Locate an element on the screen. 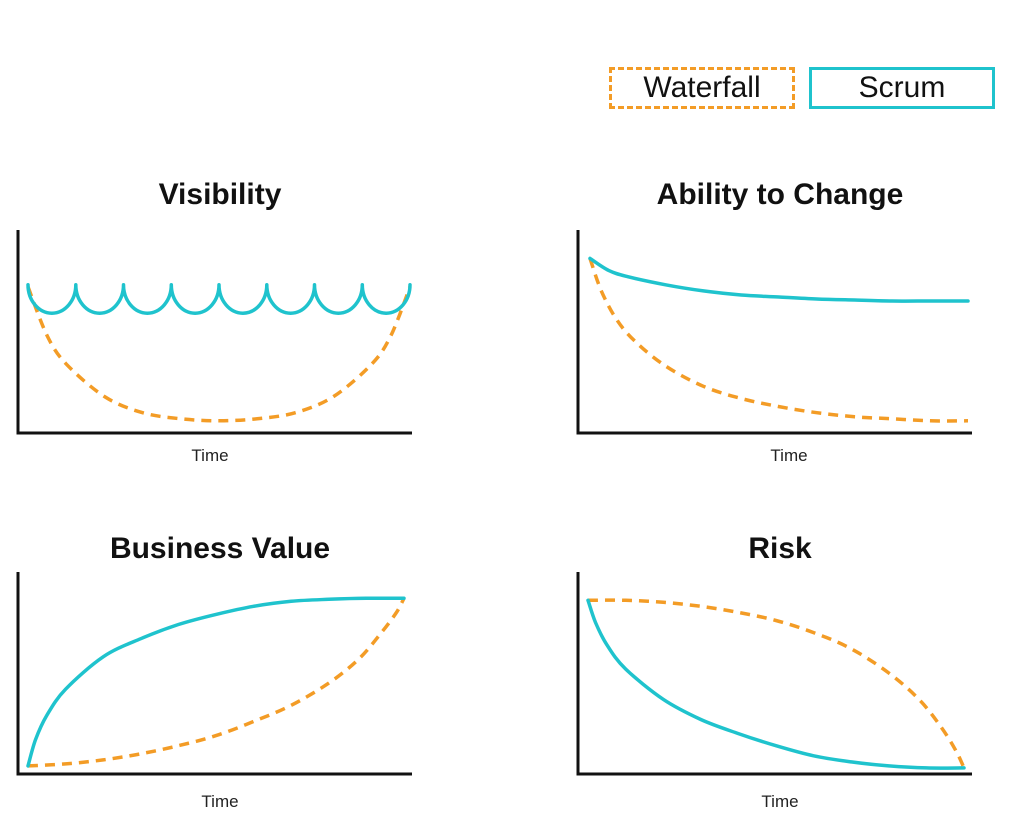 Image resolution: width=1024 pixels, height=820 pixels. chart-title: Visibility is located at coordinates (220, 194).